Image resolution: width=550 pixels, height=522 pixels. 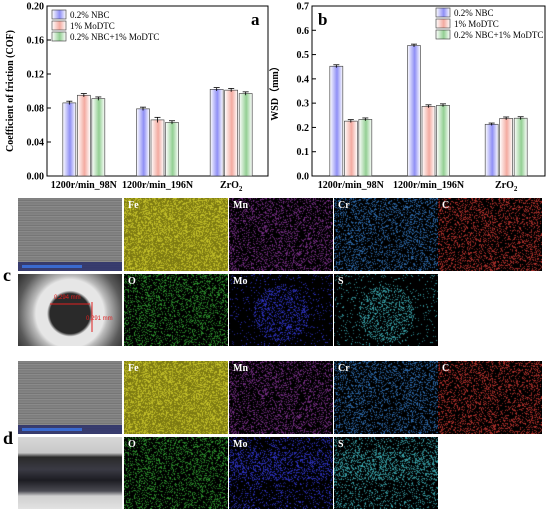 I want to click on element-map-mn-d: Mn, so click(x=281, y=397).